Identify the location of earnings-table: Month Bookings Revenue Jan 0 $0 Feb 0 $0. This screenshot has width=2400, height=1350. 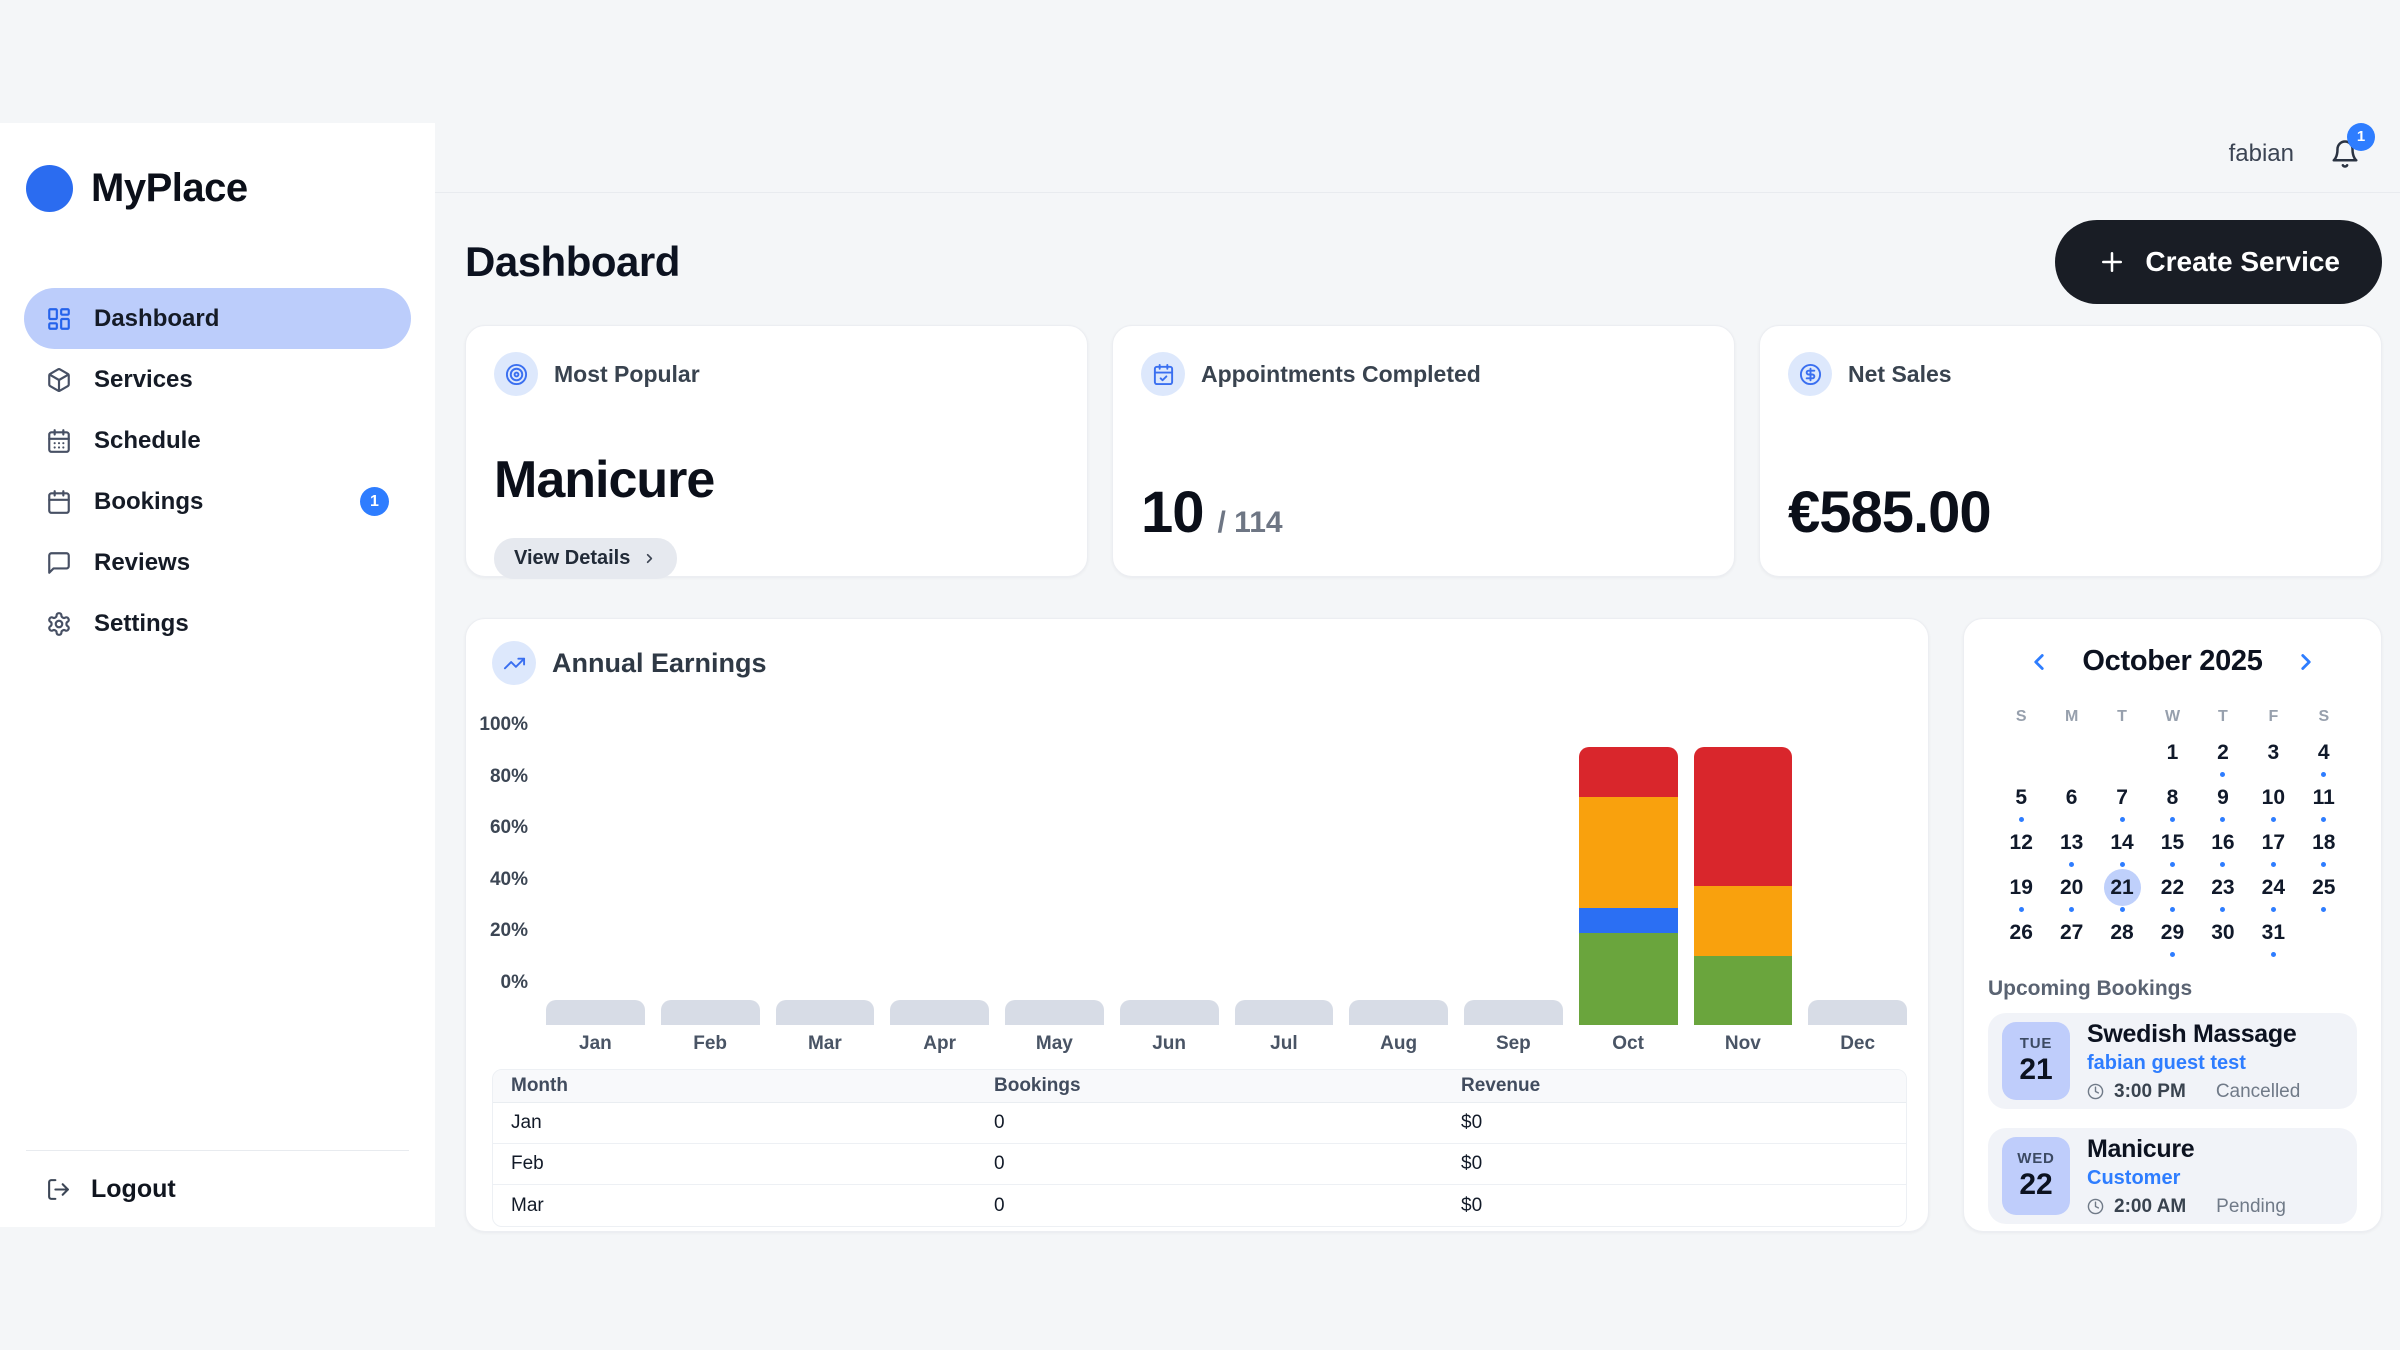
(1199, 1148).